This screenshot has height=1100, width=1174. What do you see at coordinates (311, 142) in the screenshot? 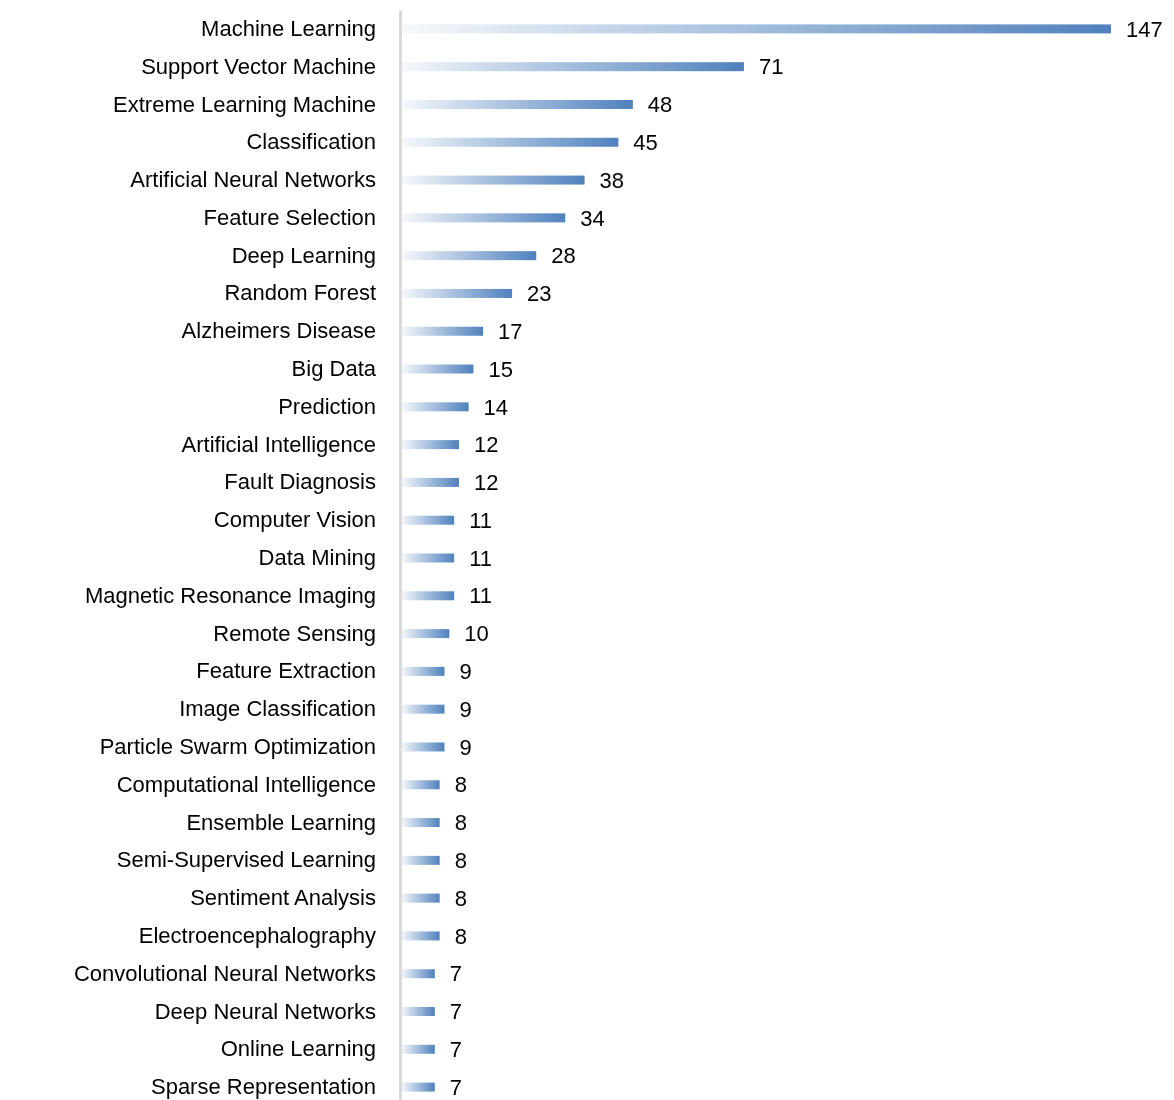
I see `y-tick-label: Classification` at bounding box center [311, 142].